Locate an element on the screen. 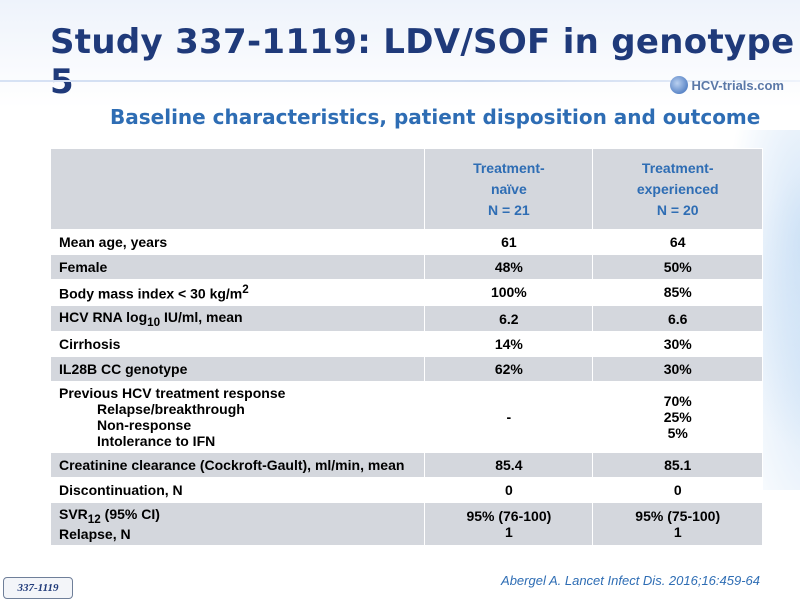 The width and height of the screenshot is (800, 600). row-label: Female is located at coordinates (237, 267).